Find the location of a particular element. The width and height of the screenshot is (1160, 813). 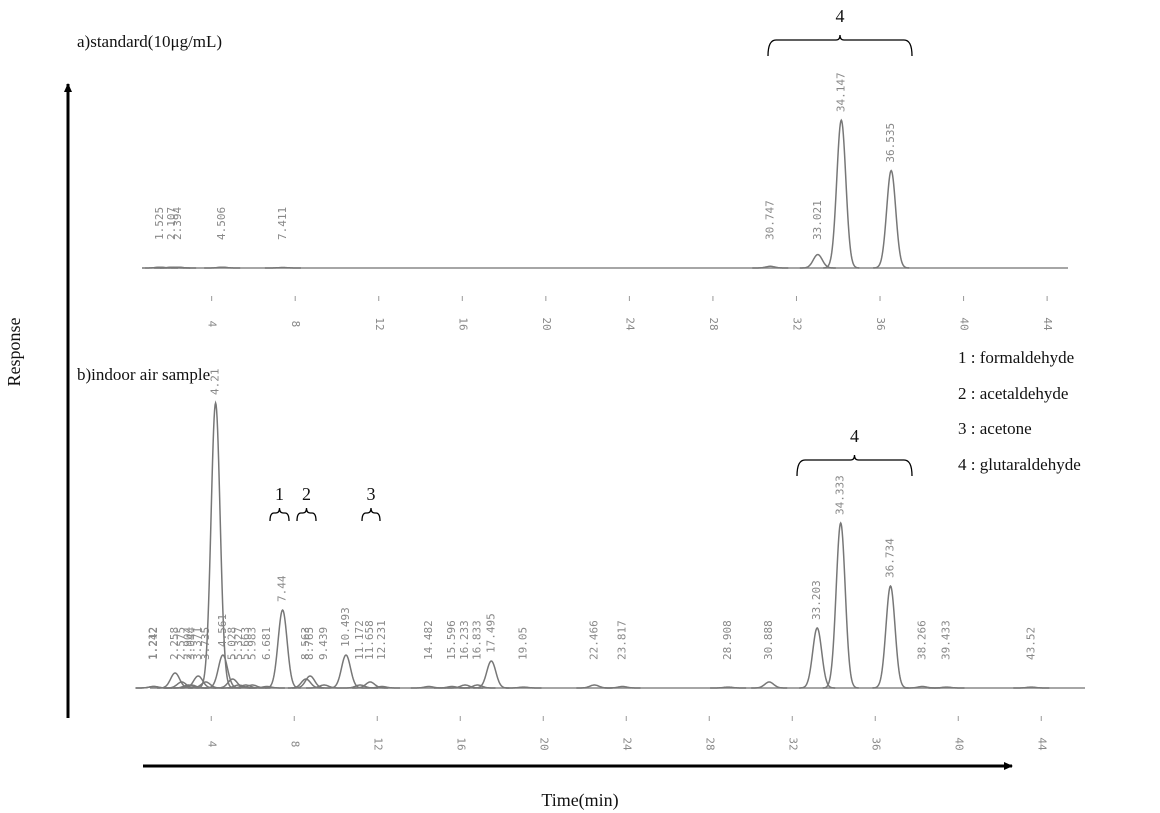

bracket-label: 3 is located at coordinates (371, 494).